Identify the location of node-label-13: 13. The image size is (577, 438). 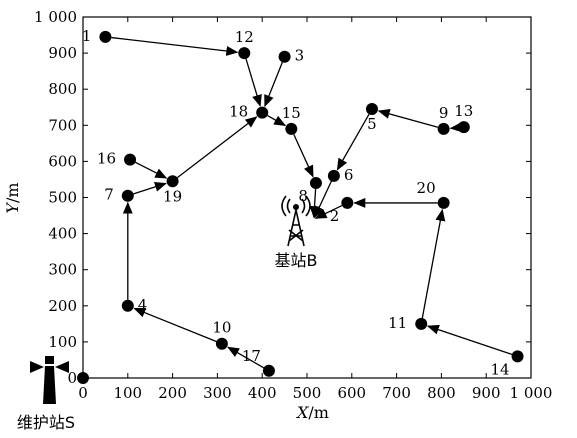
(463, 111).